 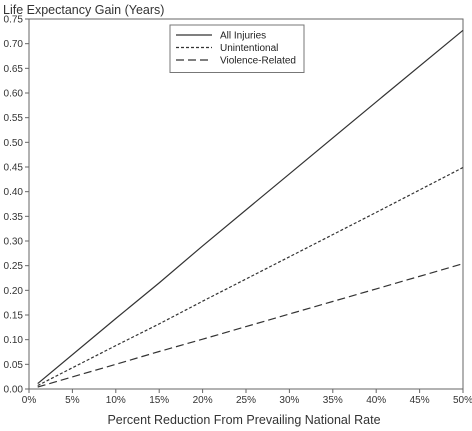 I want to click on legend-label: All Injuries, so click(x=243, y=36).